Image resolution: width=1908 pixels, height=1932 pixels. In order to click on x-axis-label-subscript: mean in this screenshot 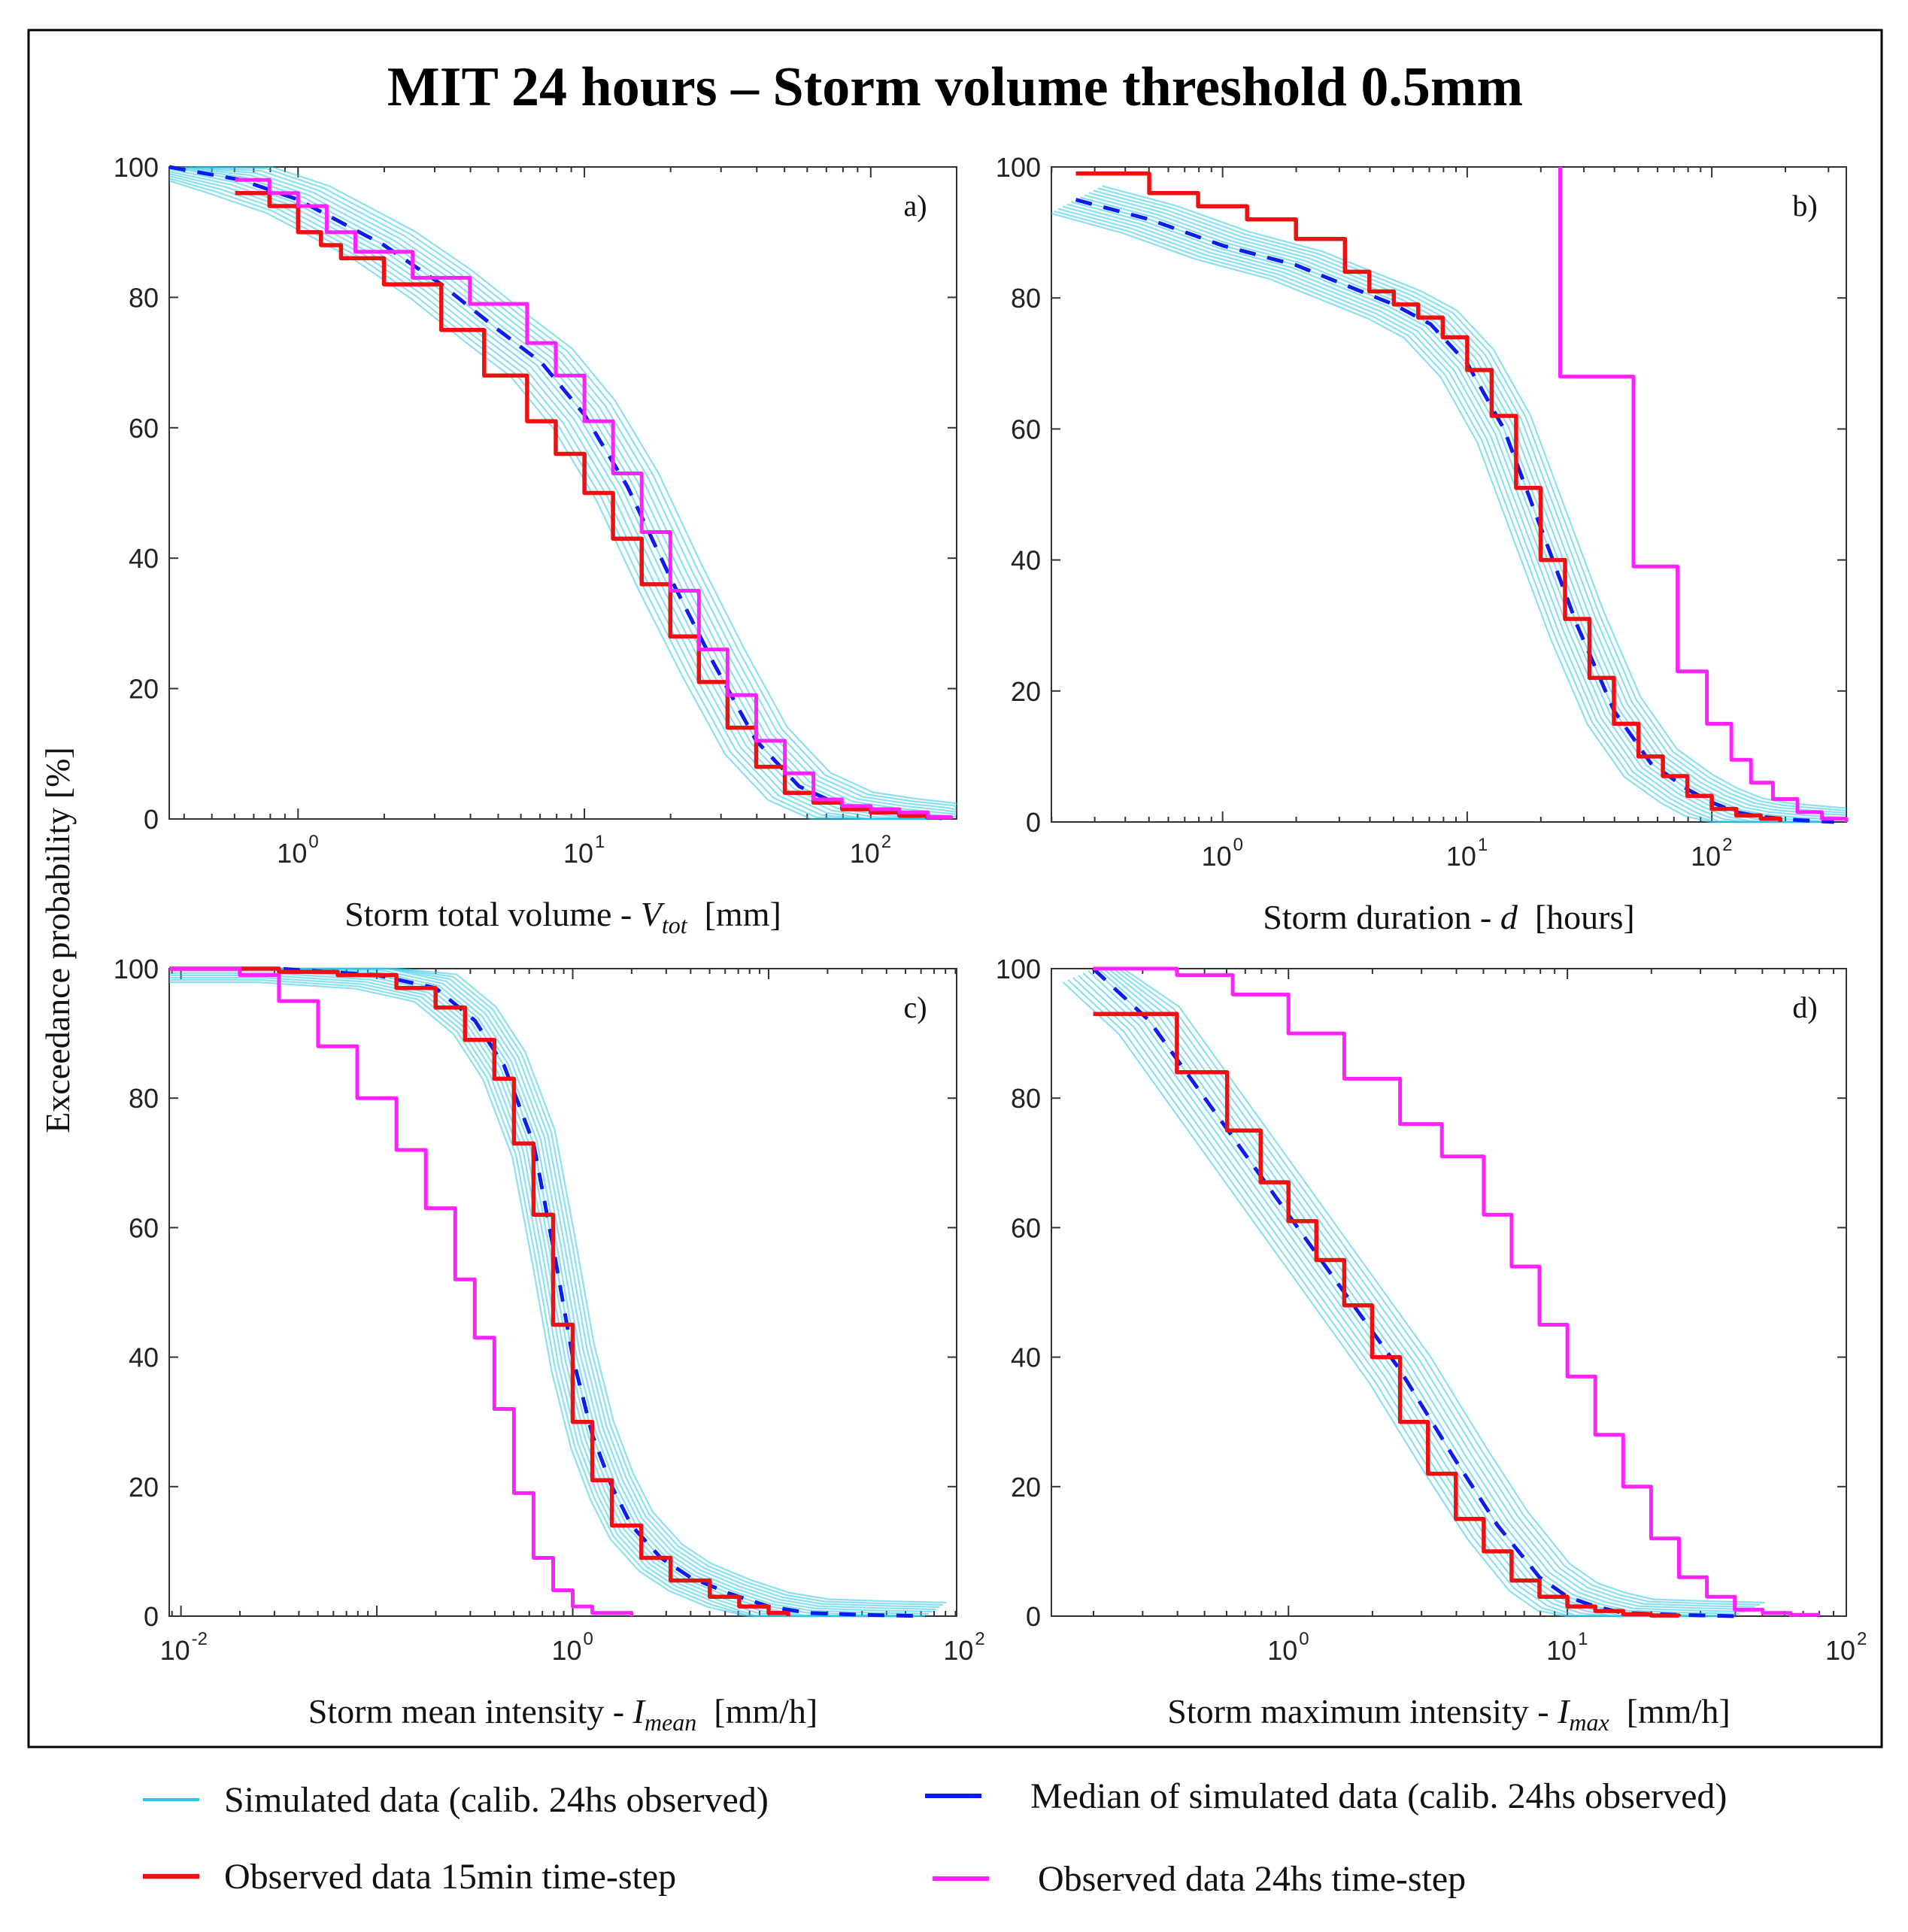, I will do `click(670, 1722)`.